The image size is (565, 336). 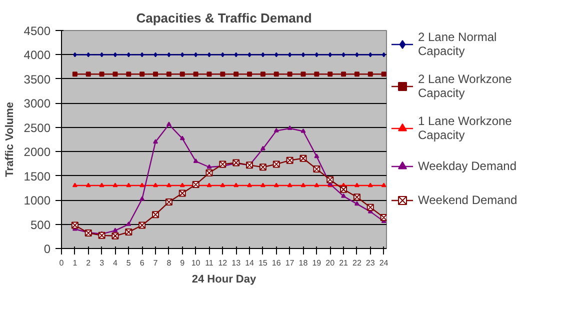 I want to click on x-tick-label: 8, so click(x=169, y=263).